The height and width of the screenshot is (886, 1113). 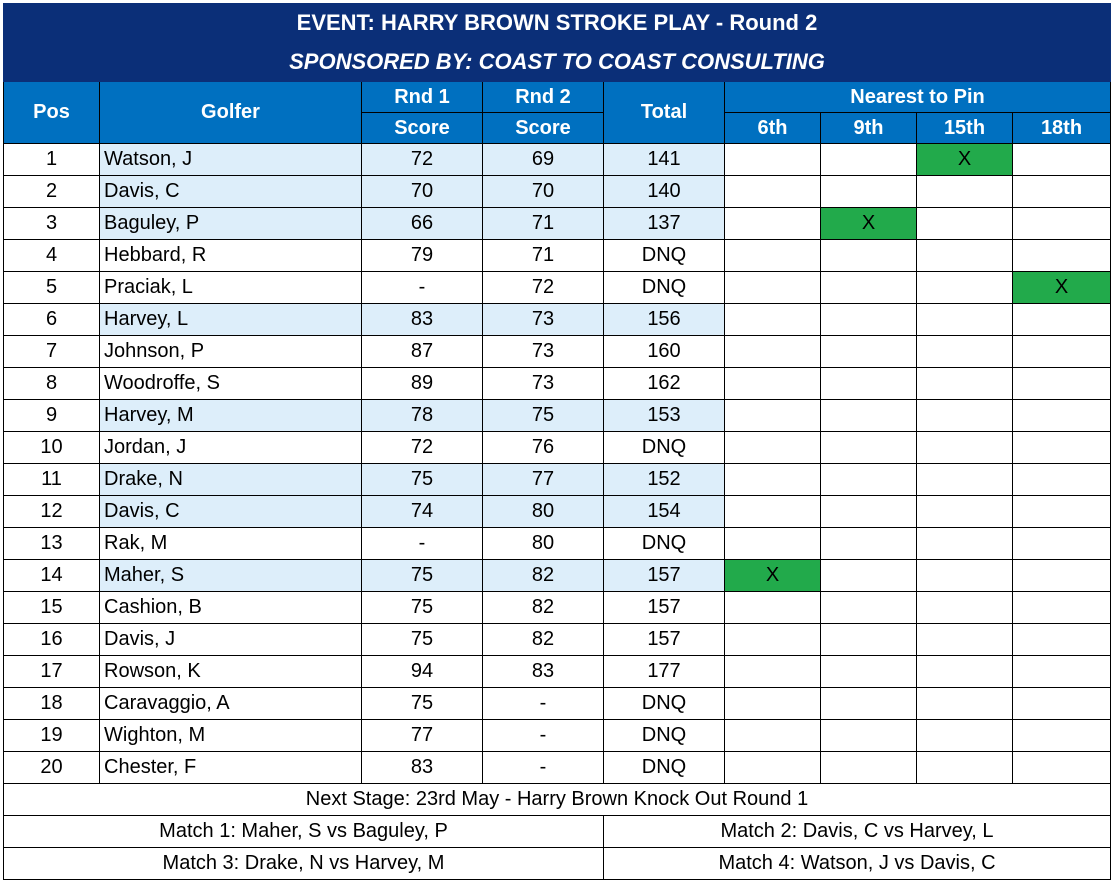 I want to click on total-cell: 160, so click(x=664, y=351).